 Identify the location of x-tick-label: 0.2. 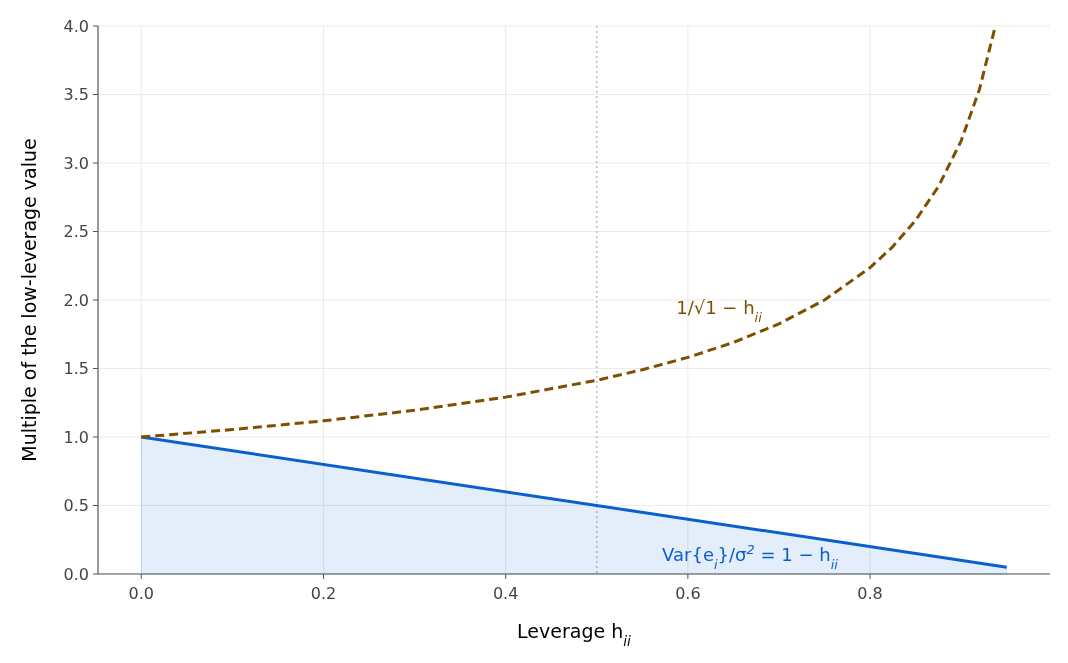
(323, 593).